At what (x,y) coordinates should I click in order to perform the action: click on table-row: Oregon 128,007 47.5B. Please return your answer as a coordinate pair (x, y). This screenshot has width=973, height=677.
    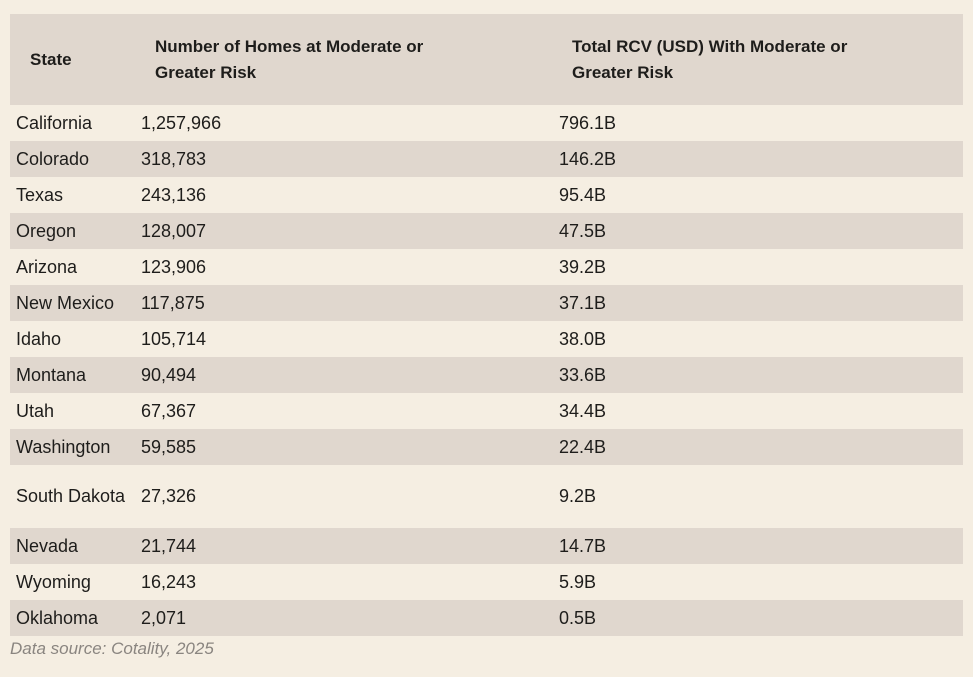
    Looking at the image, I should click on (486, 231).